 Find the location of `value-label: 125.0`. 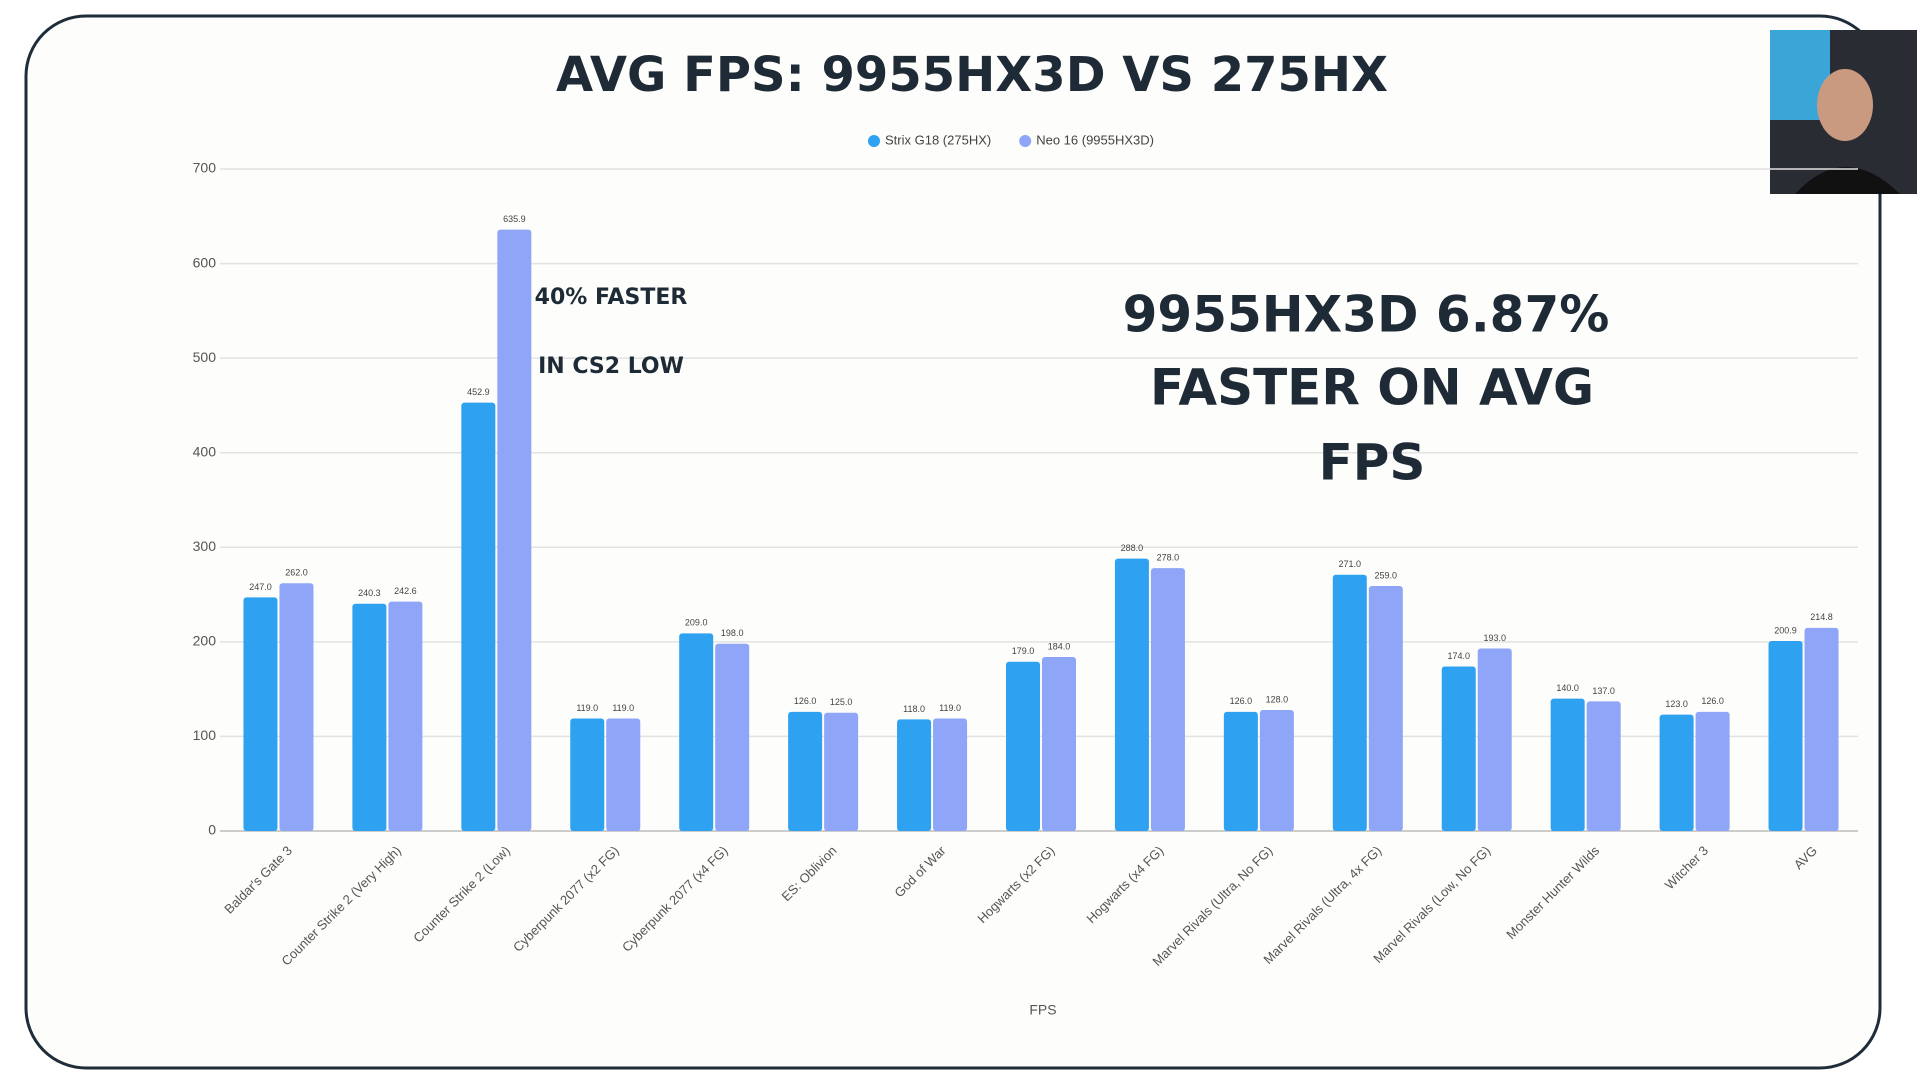

value-label: 125.0 is located at coordinates (841, 702).